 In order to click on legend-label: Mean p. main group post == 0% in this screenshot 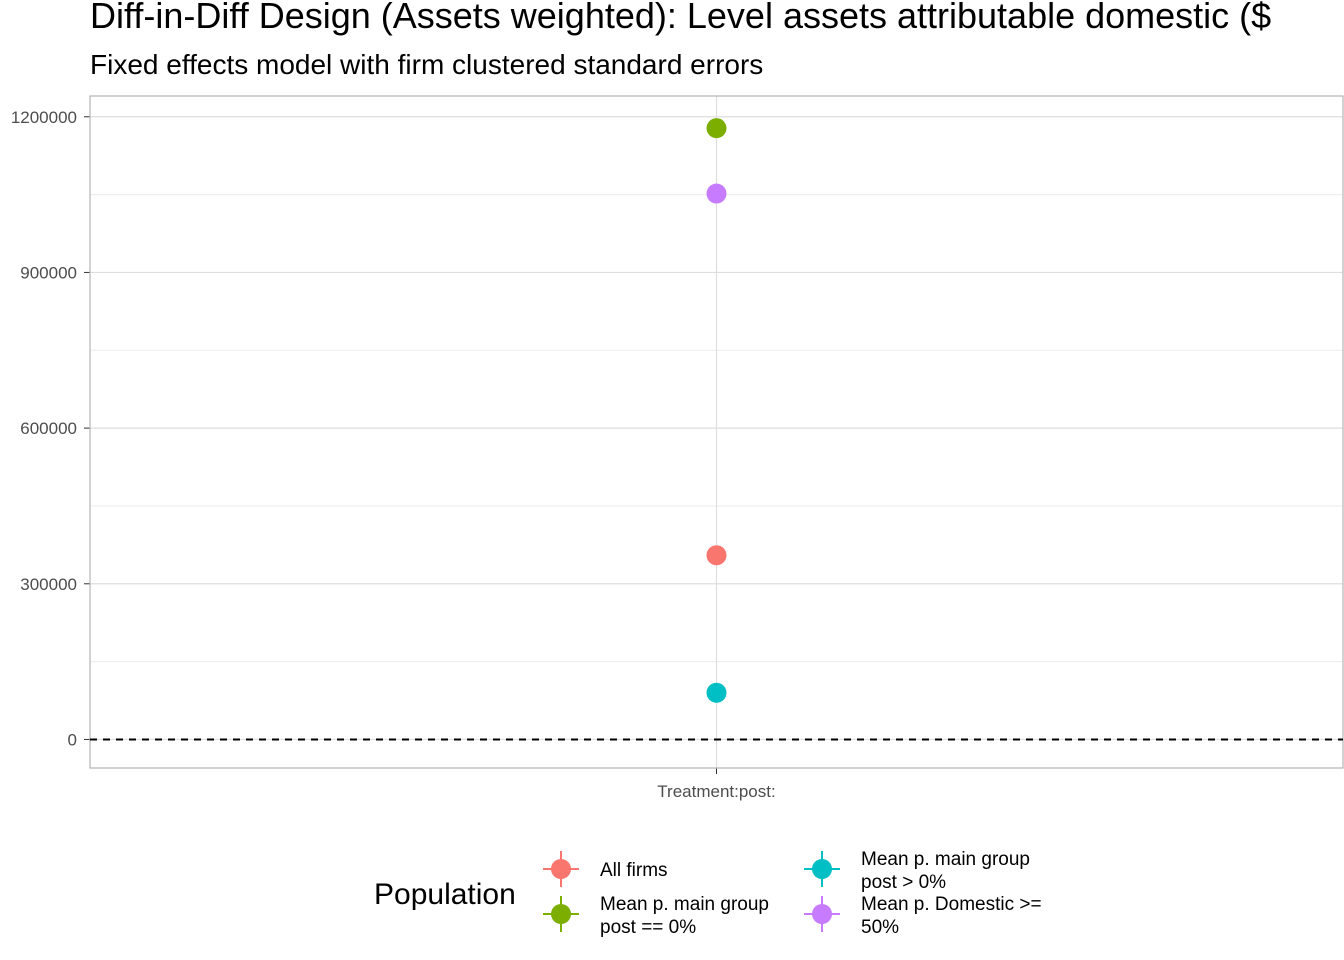, I will do `click(684, 916)`.